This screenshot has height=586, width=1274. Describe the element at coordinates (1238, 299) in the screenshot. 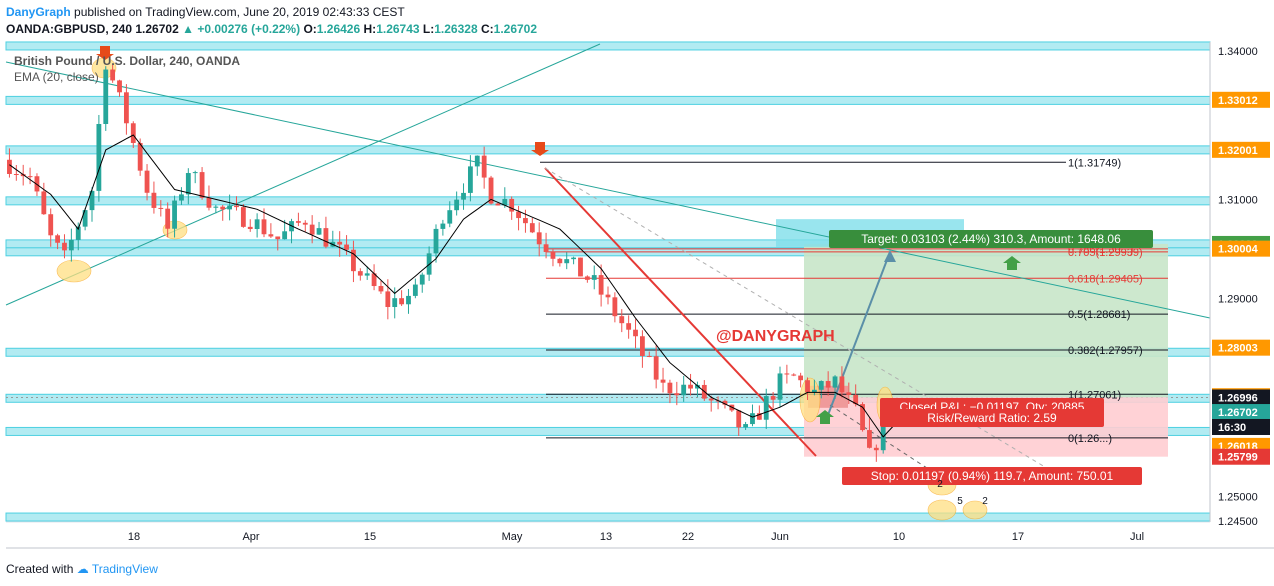

I see `price-tick-label: 1.29000` at that location.